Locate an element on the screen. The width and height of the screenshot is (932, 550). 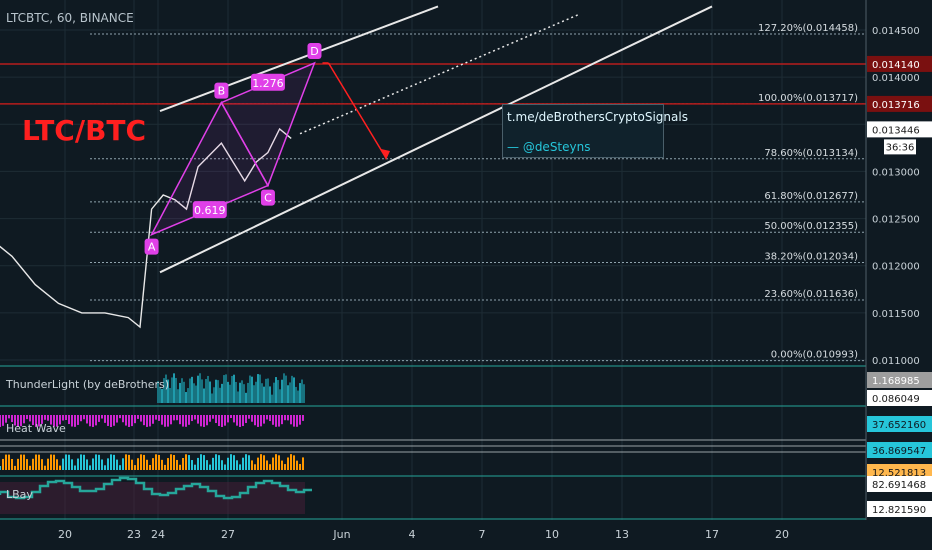
time-axis: 20 23 24 27 Jun 4 7 10 13 17 20 is located at coordinates (466, 535).